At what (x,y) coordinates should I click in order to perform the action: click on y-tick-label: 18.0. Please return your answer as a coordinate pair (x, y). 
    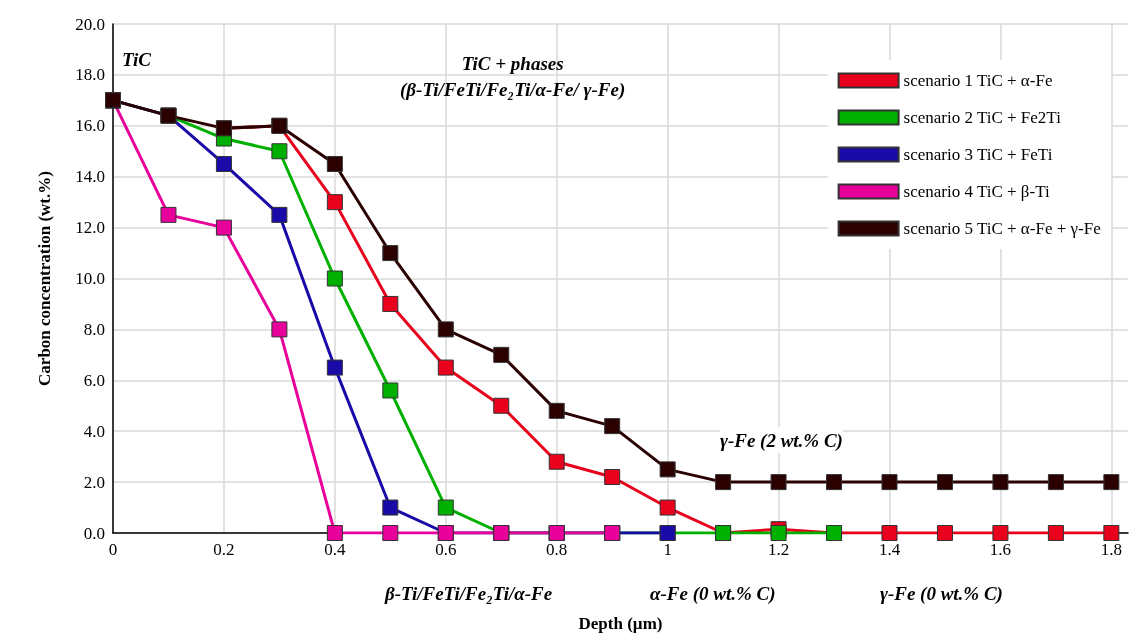
    Looking at the image, I should click on (90, 75).